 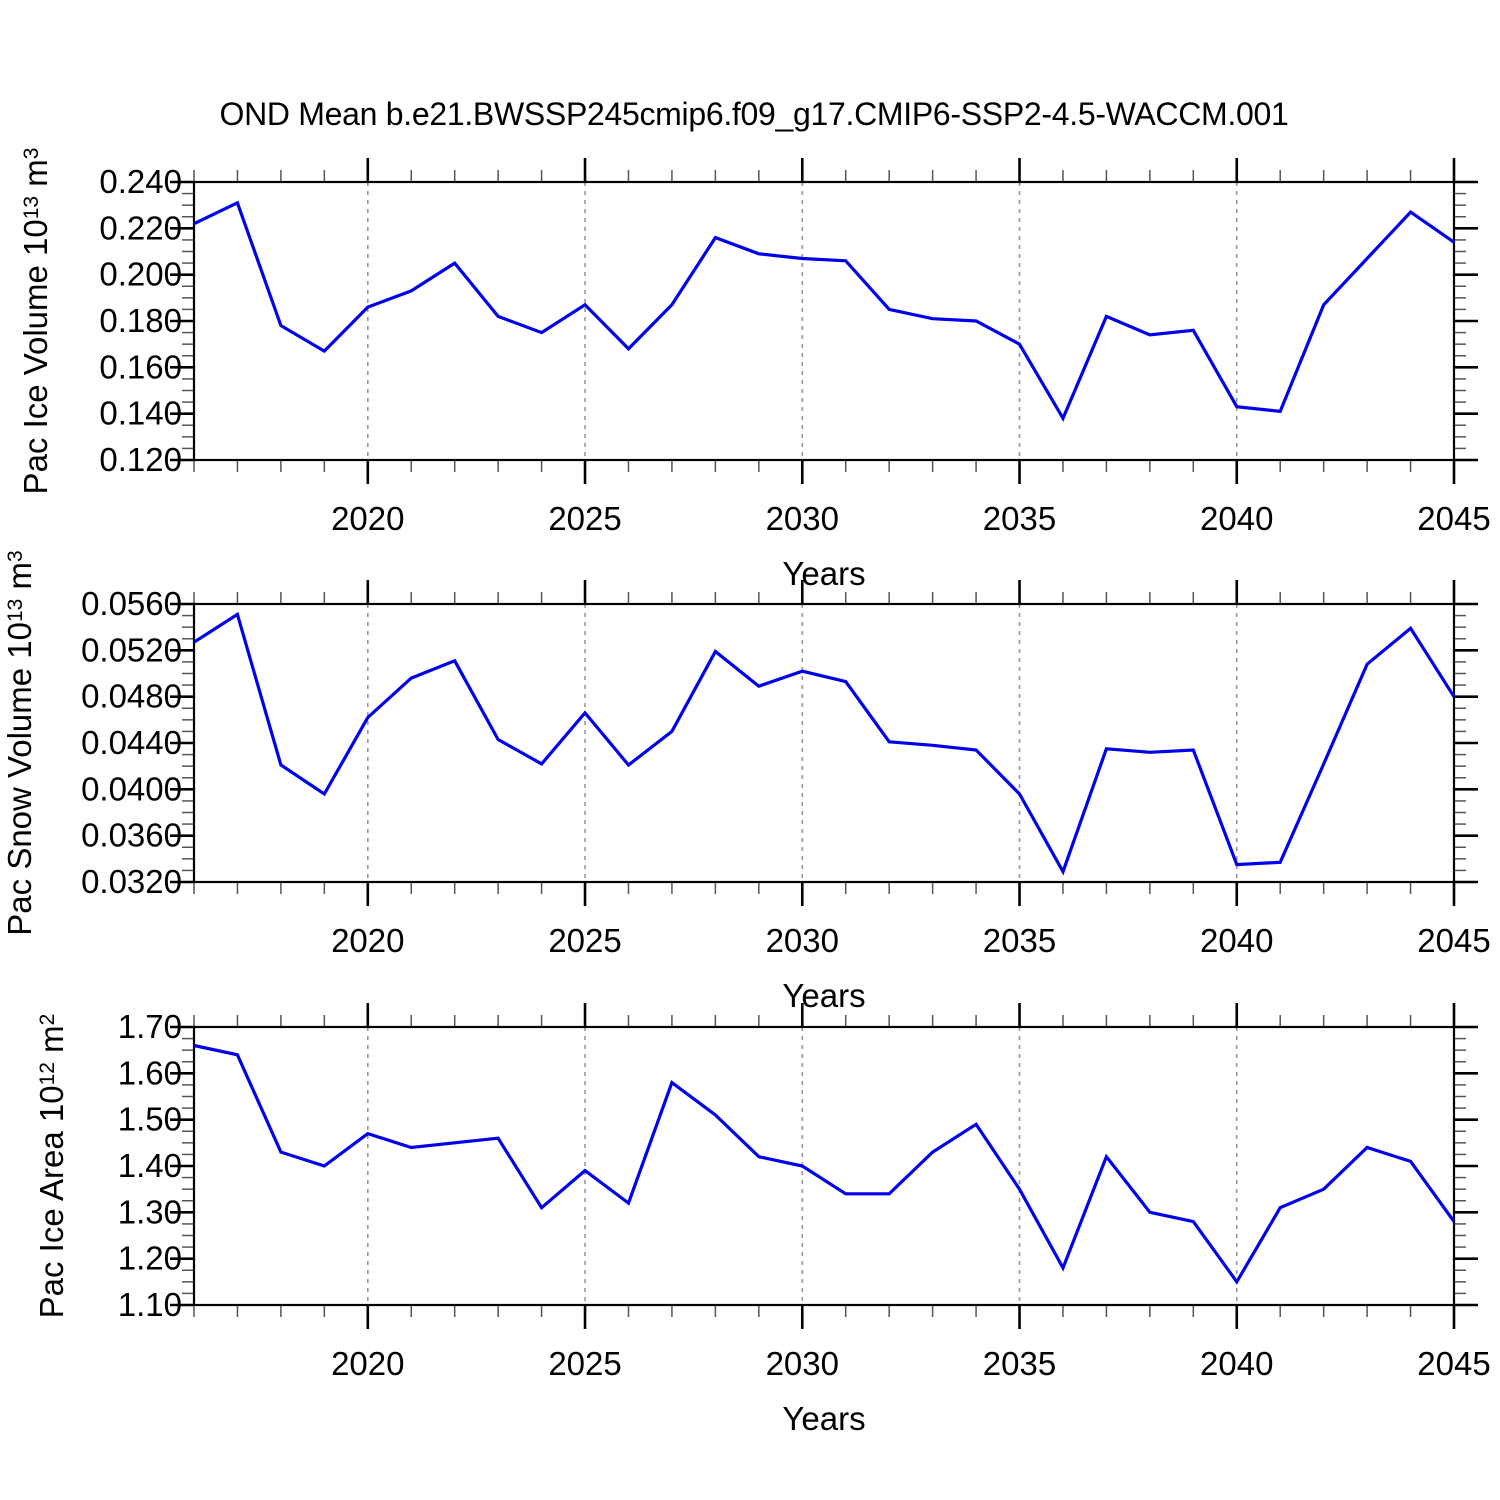 I want to click on data-line-pac-ice-volume, so click(x=824, y=311).